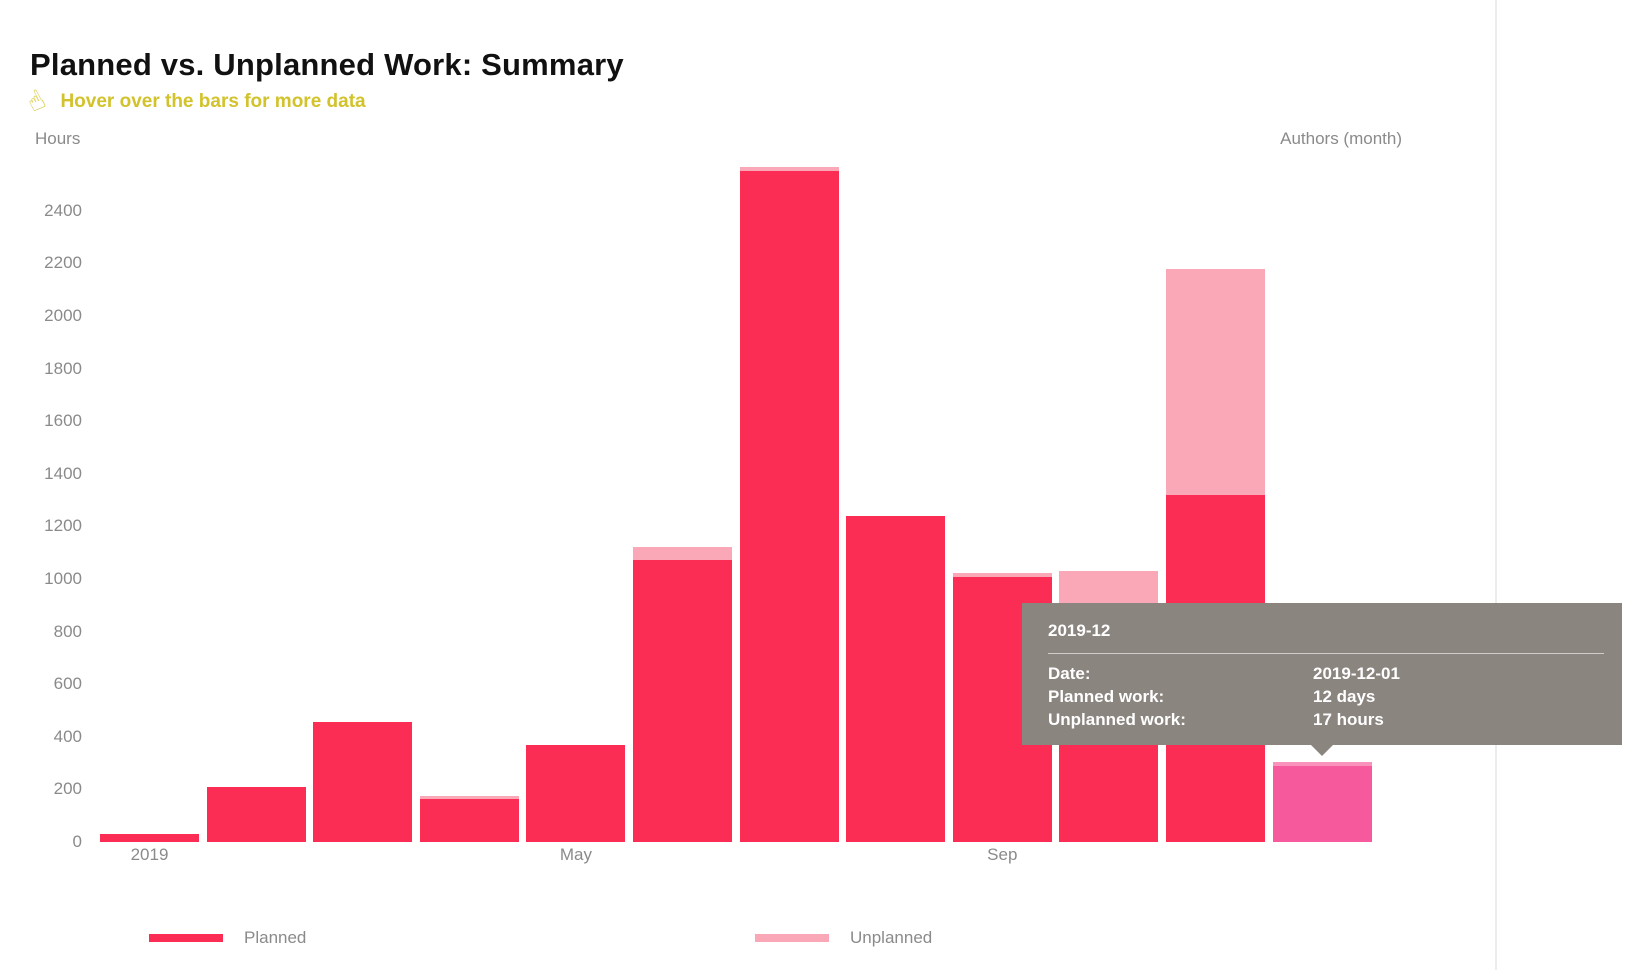 Image resolution: width=1648 pixels, height=970 pixels. What do you see at coordinates (67, 631) in the screenshot?
I see `y-tick-800: 800` at bounding box center [67, 631].